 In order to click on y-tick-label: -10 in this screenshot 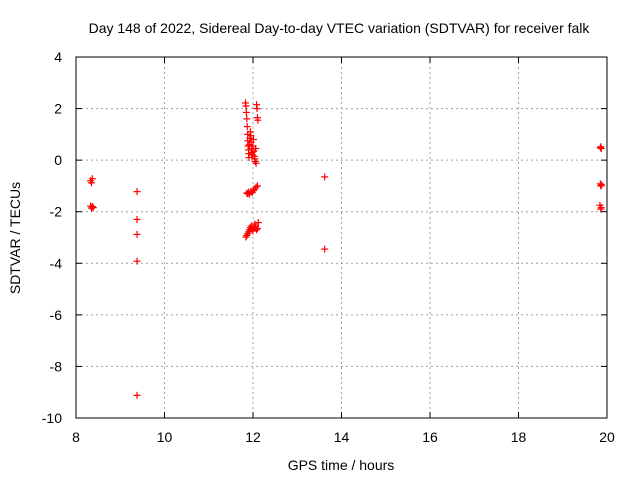, I will do `click(52, 418)`.